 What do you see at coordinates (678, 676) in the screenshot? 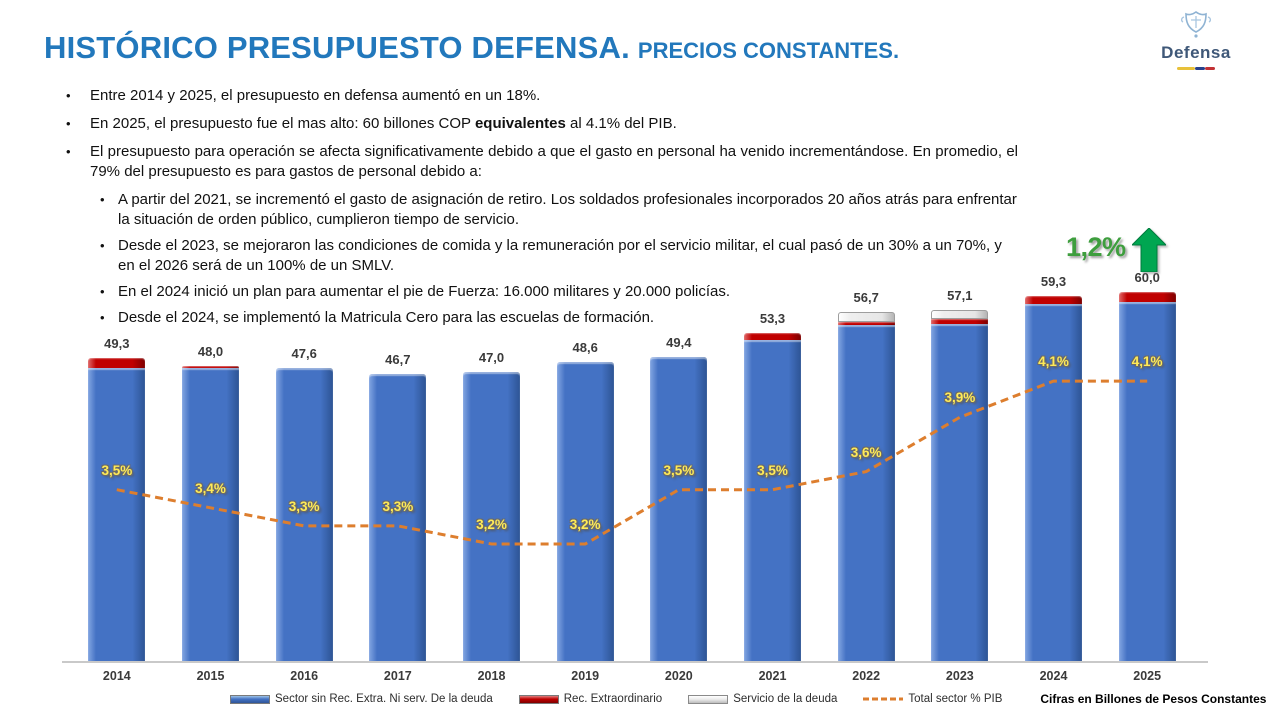
I see `x-axis-tick-2020: 2020` at bounding box center [678, 676].